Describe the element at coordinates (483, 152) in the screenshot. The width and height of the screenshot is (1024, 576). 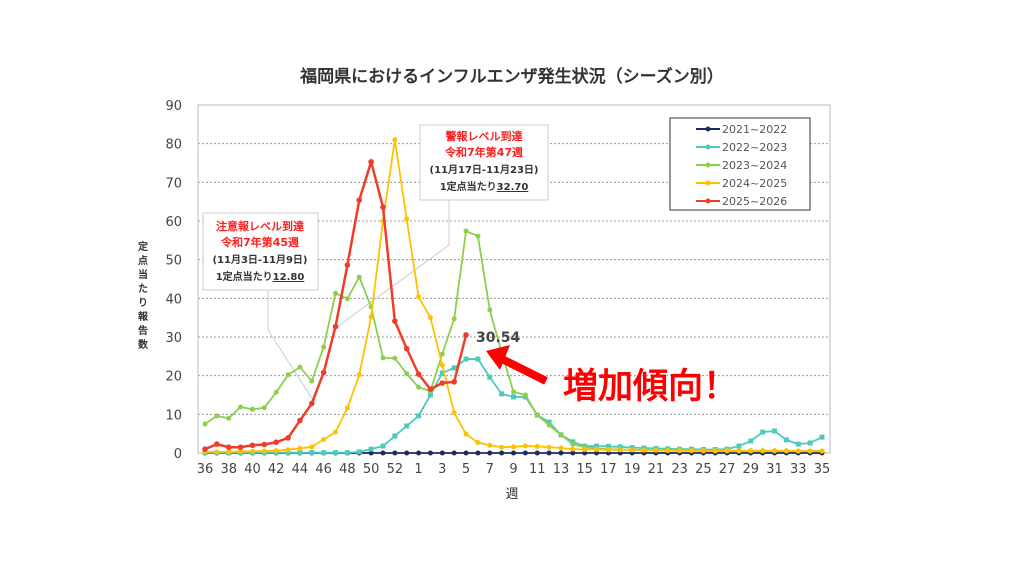
I see `warning-line2: 令和7年第47週` at that location.